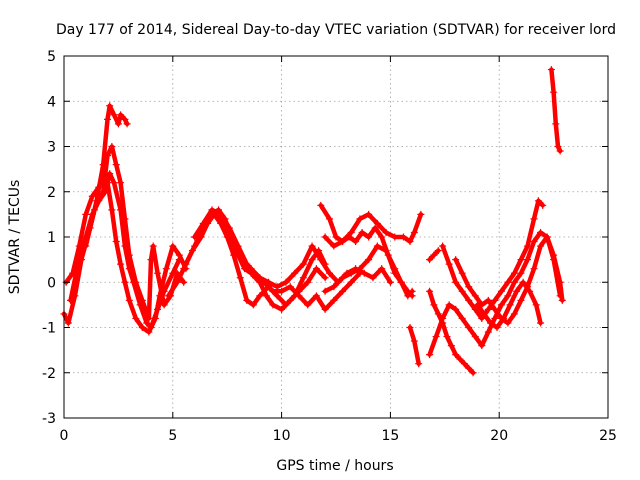  Describe the element at coordinates (51, 283) in the screenshot. I see `y-tick-label: 0` at that location.